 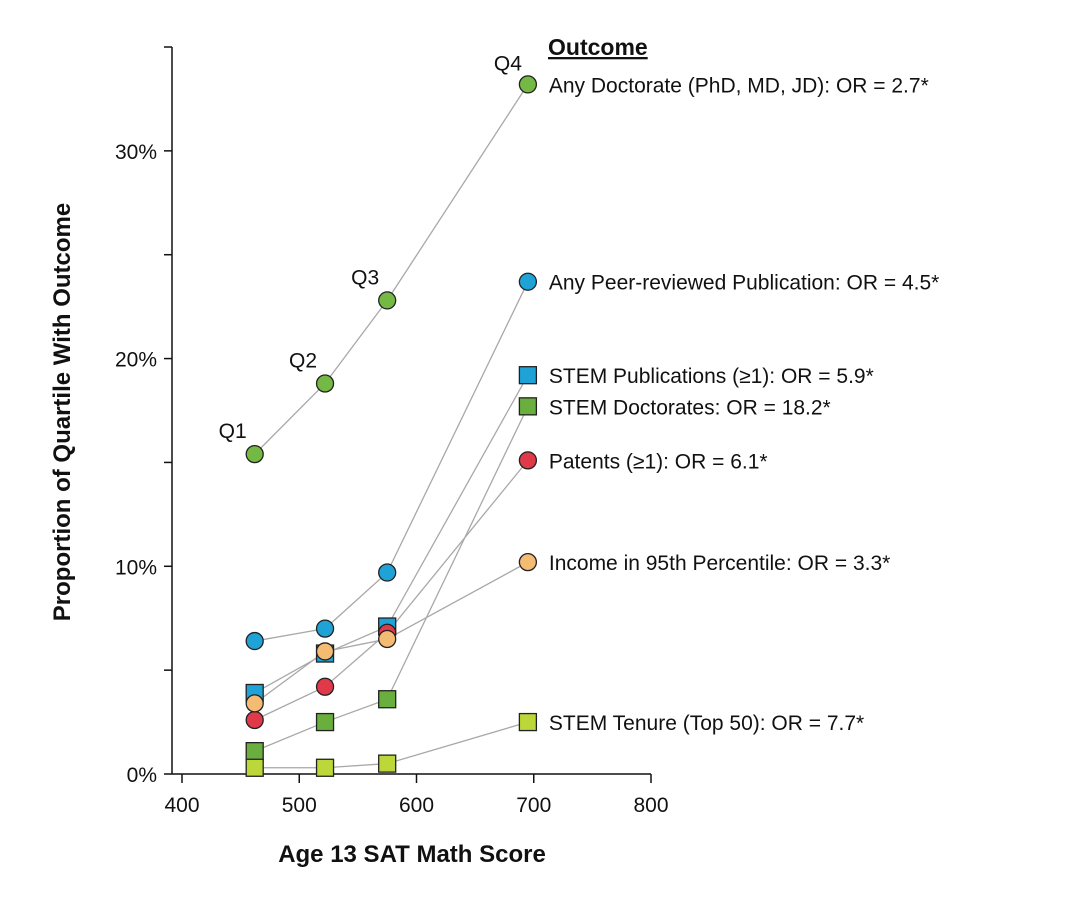 I want to click on x-tick-label: 700, so click(x=533, y=805).